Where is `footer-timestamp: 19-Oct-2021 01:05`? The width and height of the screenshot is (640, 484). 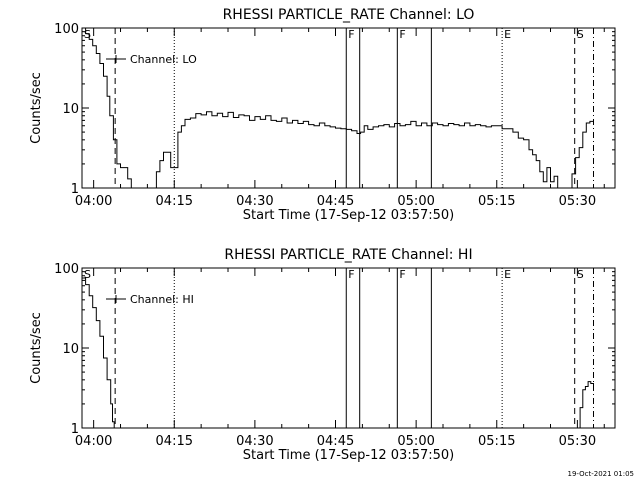
footer-timestamp: 19-Oct-2021 01:05 is located at coordinates (600, 474).